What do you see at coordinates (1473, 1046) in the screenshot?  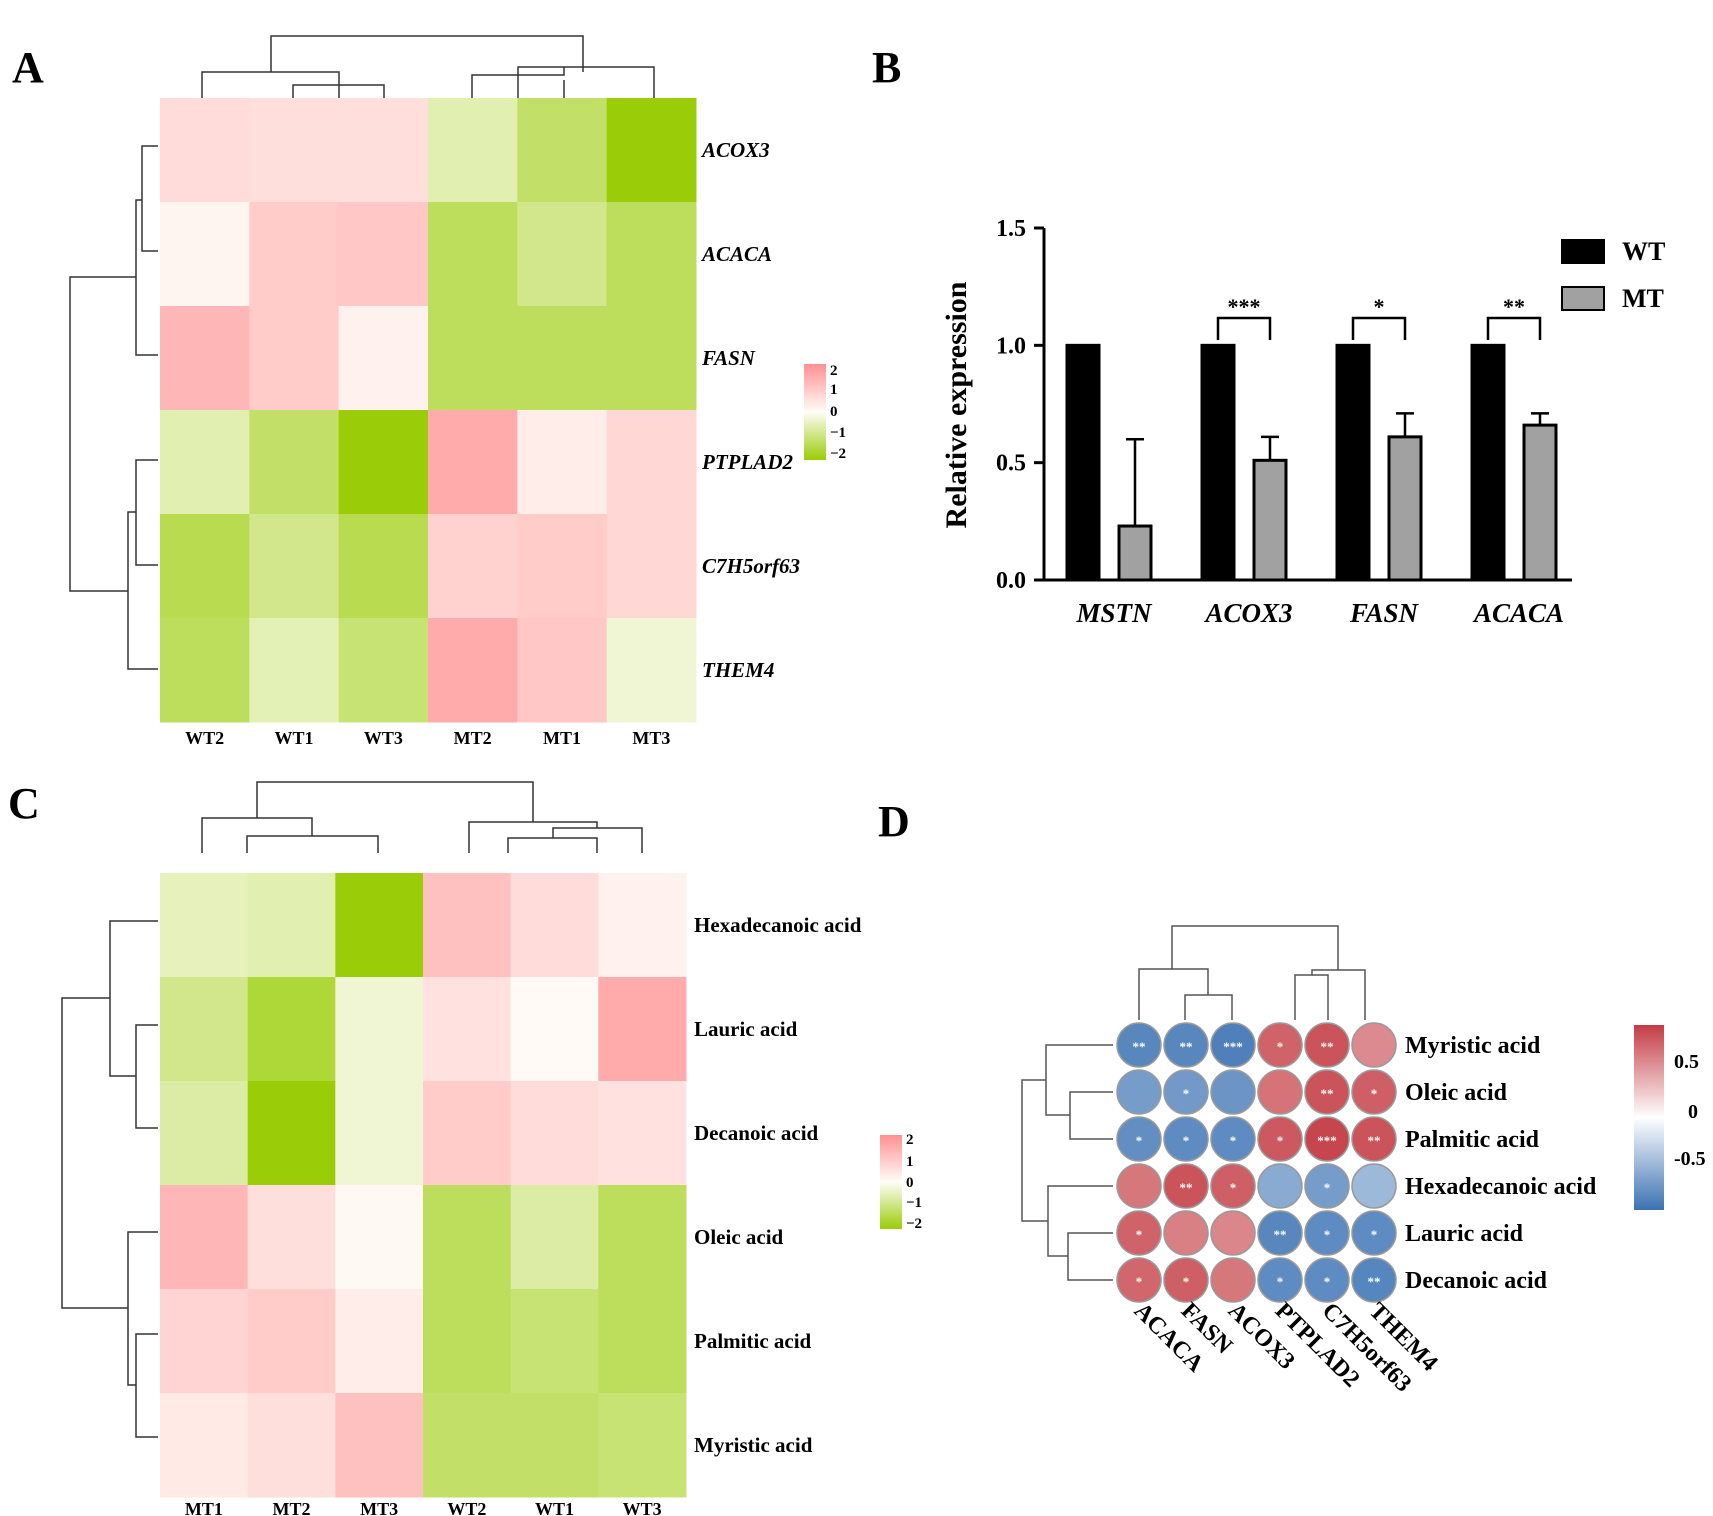 I see `correlation-row-label: Myristic acid` at bounding box center [1473, 1046].